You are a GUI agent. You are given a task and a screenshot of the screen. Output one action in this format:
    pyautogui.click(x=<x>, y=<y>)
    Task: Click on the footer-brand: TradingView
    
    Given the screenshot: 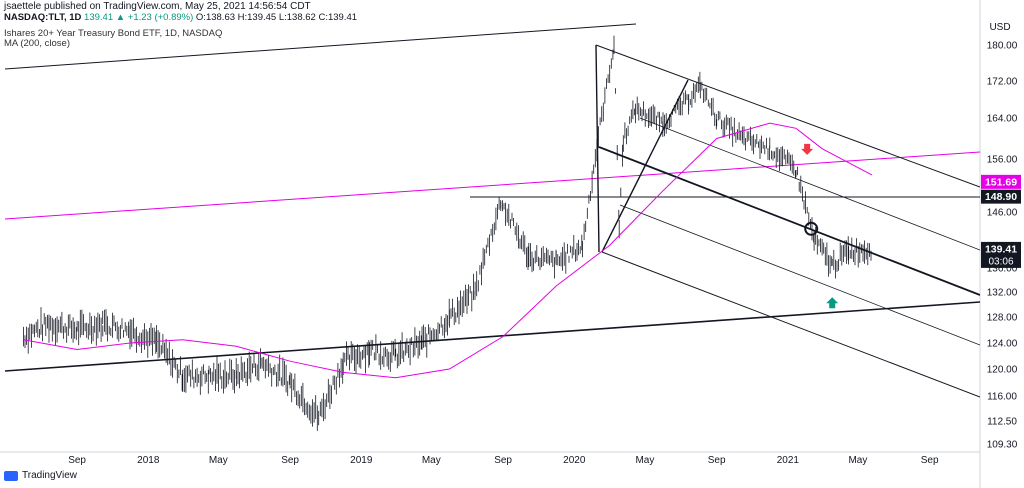 What is the action you would take?
    pyautogui.click(x=40, y=475)
    